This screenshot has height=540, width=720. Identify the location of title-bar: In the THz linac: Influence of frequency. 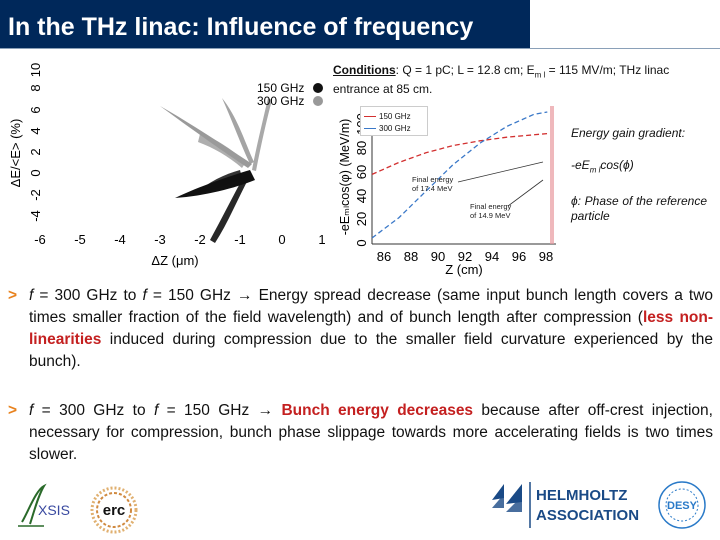
(265, 24).